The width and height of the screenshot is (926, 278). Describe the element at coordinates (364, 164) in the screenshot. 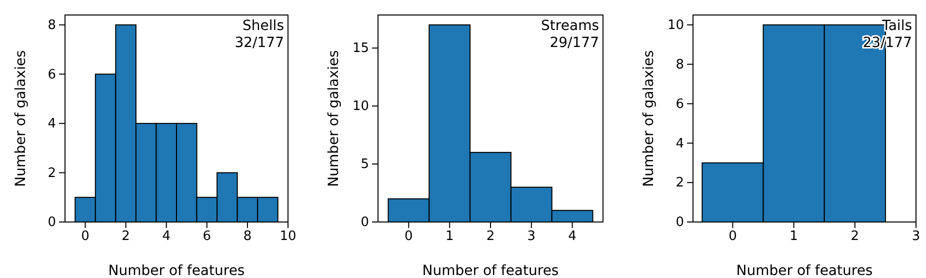

I see `y-tick-label: 5` at that location.